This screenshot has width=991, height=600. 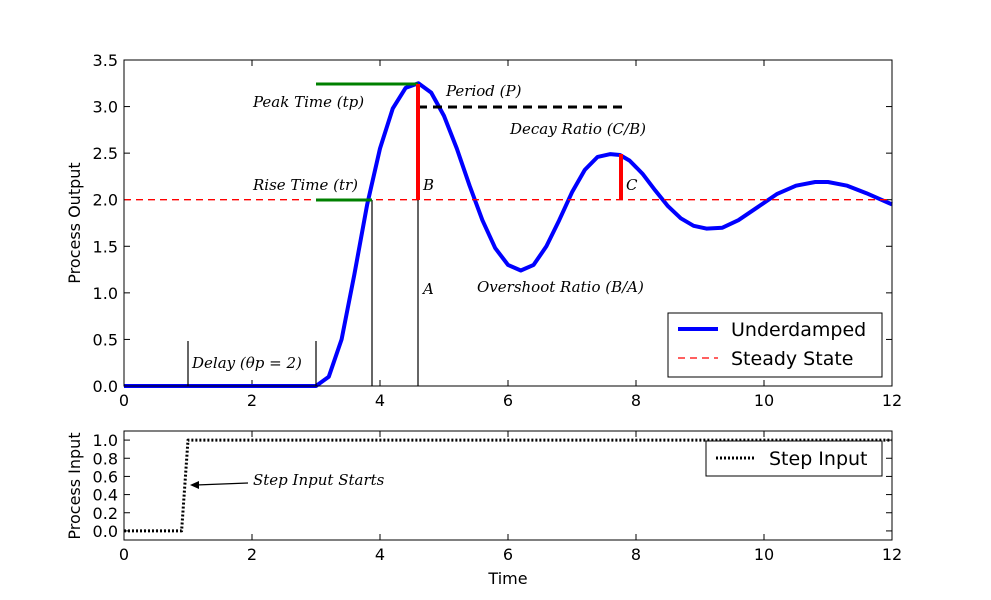 What do you see at coordinates (428, 185) in the screenshot?
I see `b-label: B` at bounding box center [428, 185].